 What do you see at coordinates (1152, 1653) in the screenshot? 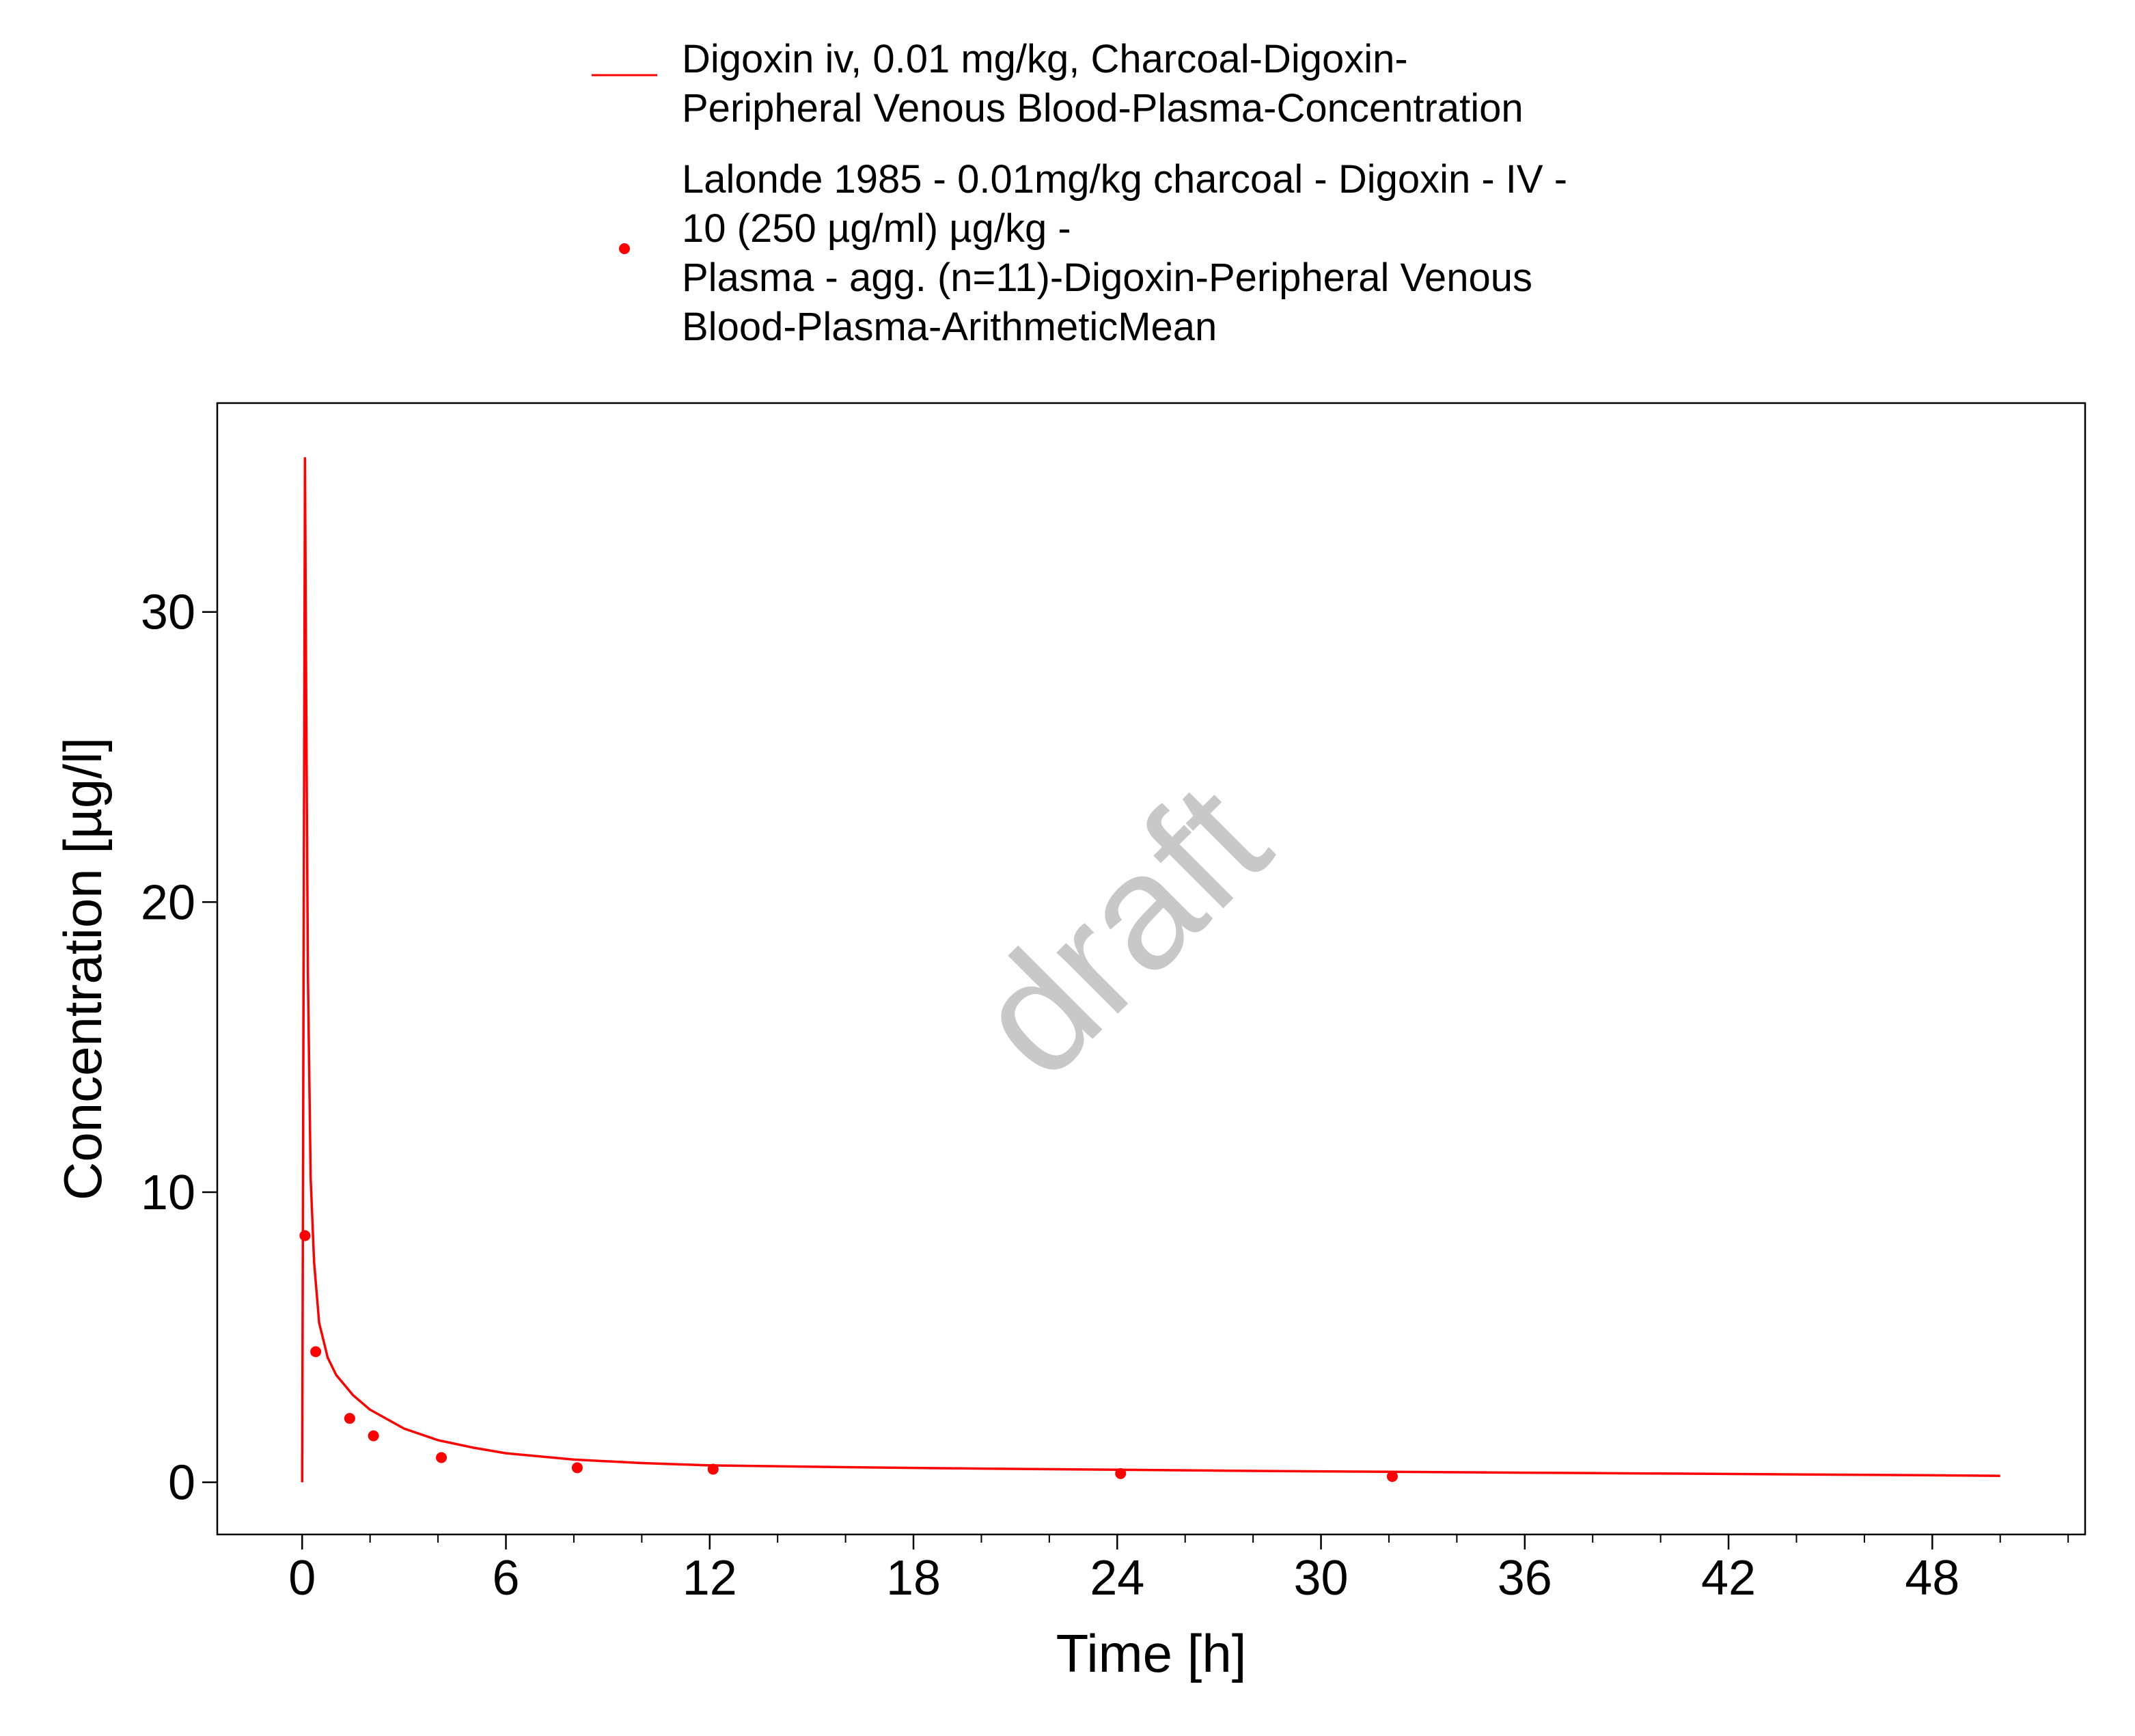
I see `x-axis-label: Time [h]` at bounding box center [1152, 1653].